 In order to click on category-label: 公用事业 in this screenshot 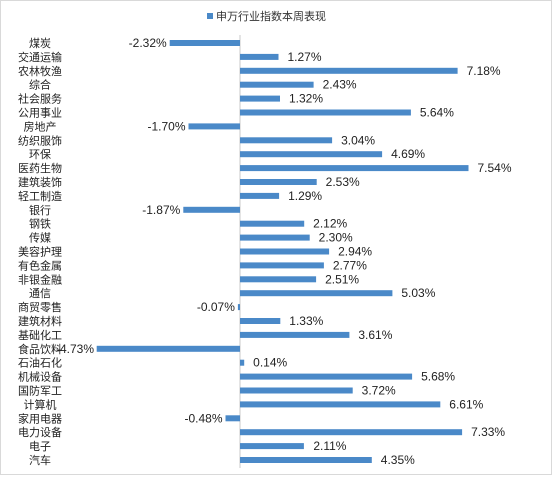, I will do `click(40, 113)`.